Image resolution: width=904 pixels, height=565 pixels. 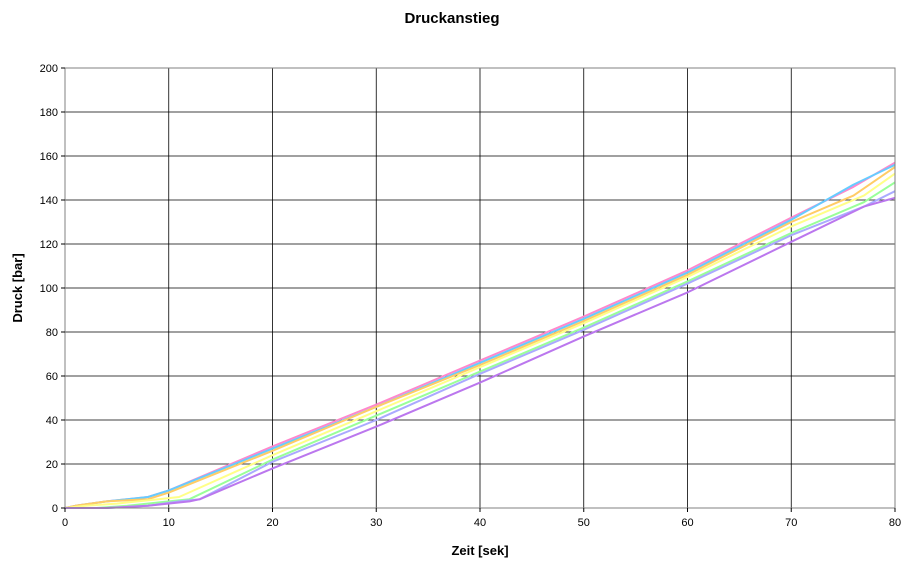 I want to click on y-tick-label: 60, so click(x=52, y=377).